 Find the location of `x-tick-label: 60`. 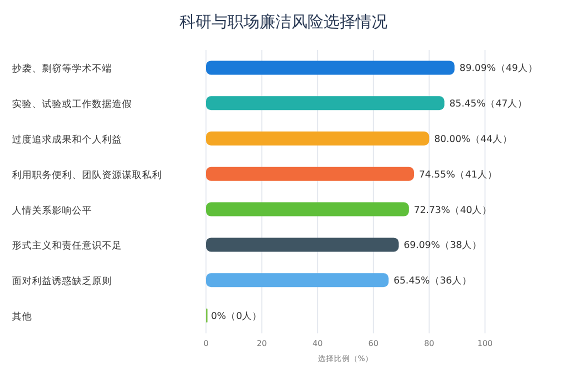

x-tick-label: 60 is located at coordinates (373, 343).